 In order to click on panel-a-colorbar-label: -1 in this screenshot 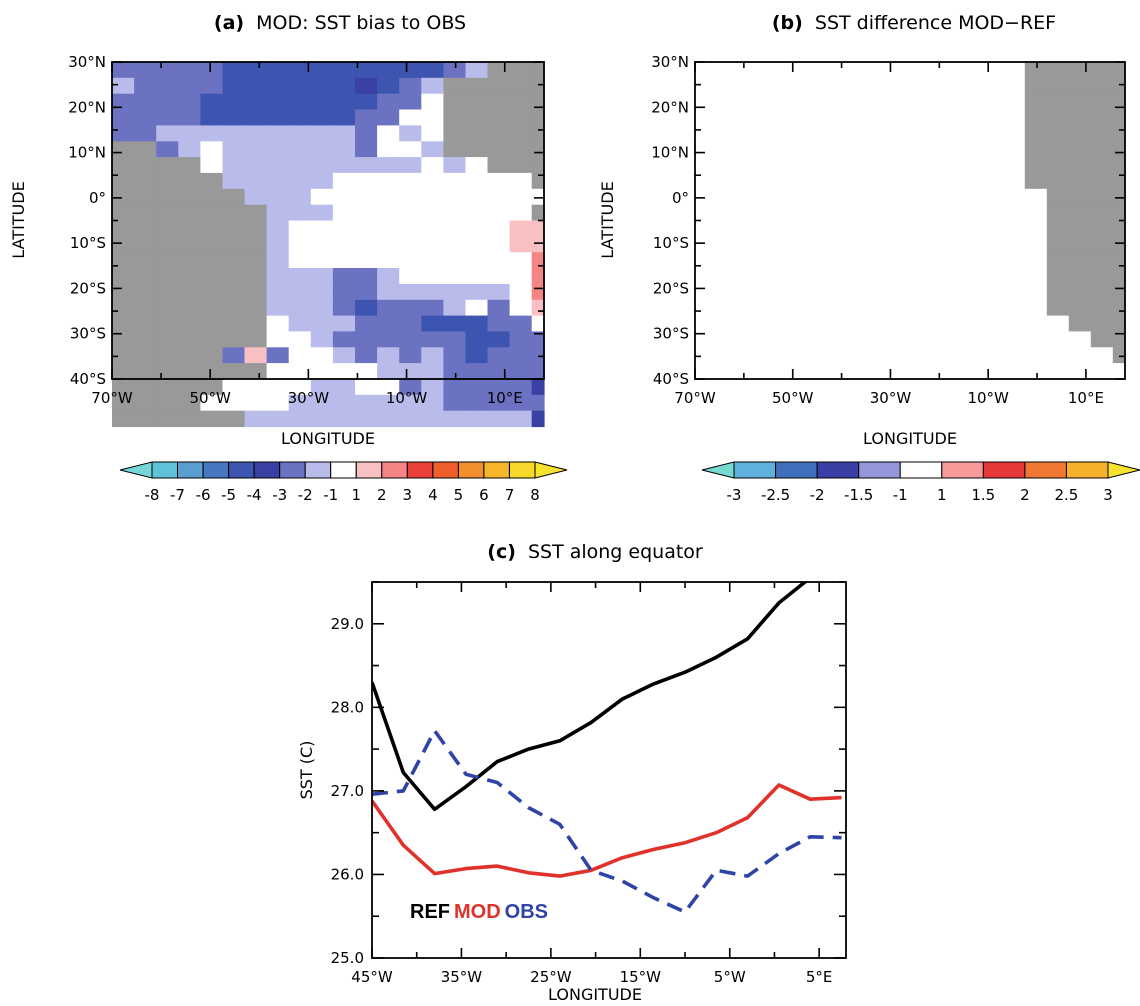, I will do `click(330, 495)`.